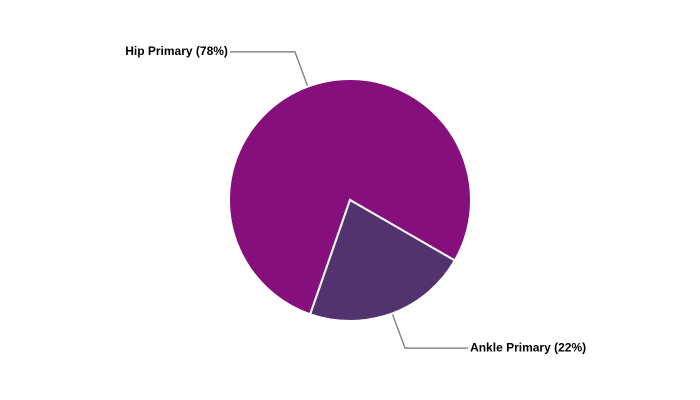 The width and height of the screenshot is (700, 400). Describe the element at coordinates (528, 347) in the screenshot. I see `data-label: Ankle Primary (22%)` at that location.